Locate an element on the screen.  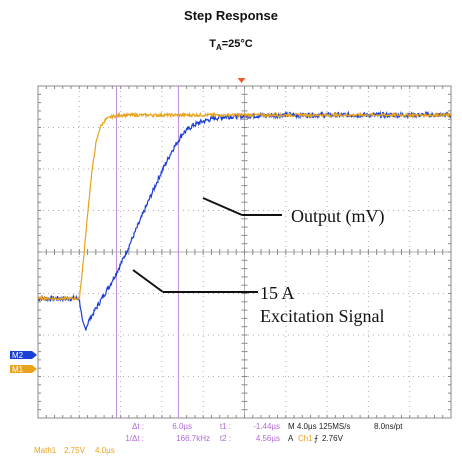
t2-value: 4.56µs is located at coordinates (268, 438).